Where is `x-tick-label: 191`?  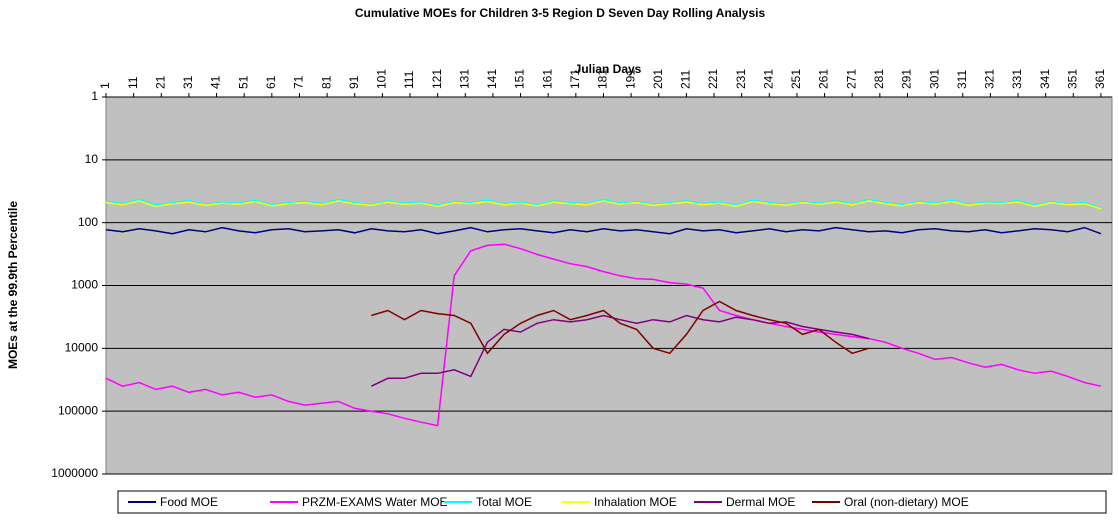
x-tick-label: 191 is located at coordinates (630, 79).